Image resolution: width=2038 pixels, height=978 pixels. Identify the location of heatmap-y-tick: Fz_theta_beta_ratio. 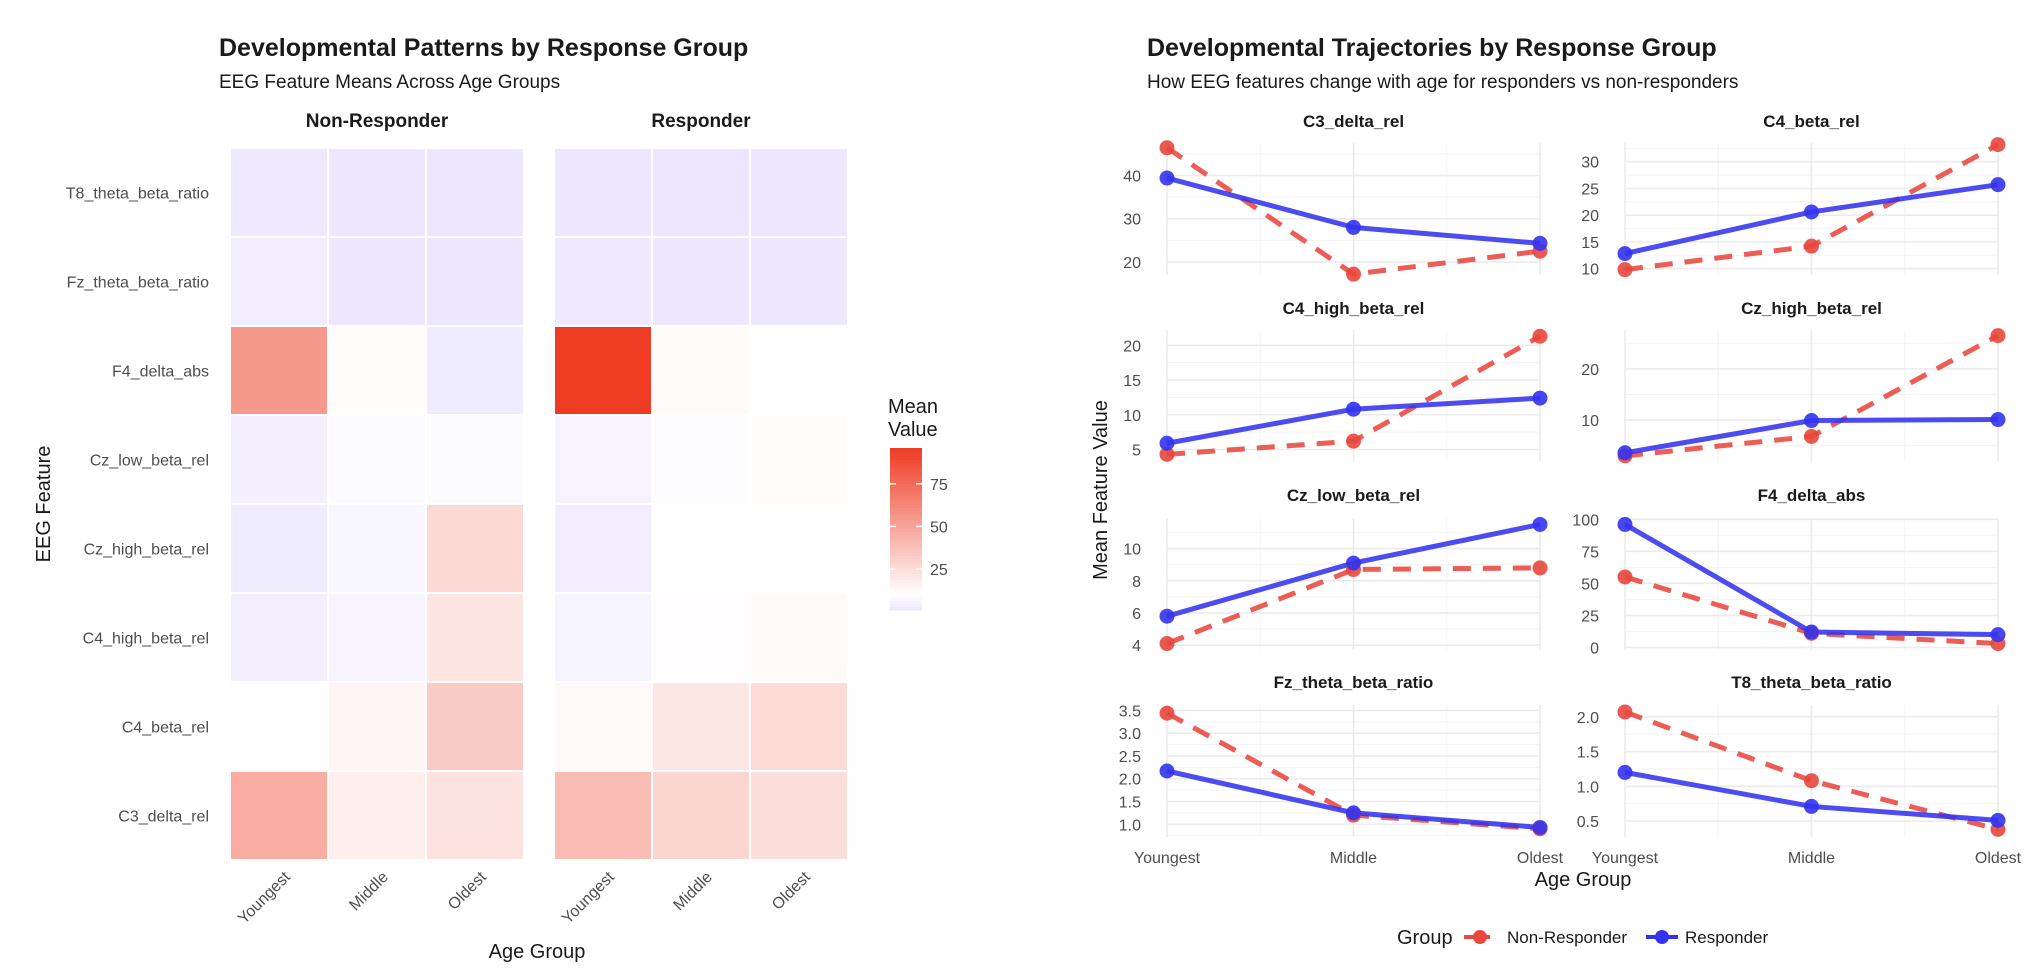
(138, 283).